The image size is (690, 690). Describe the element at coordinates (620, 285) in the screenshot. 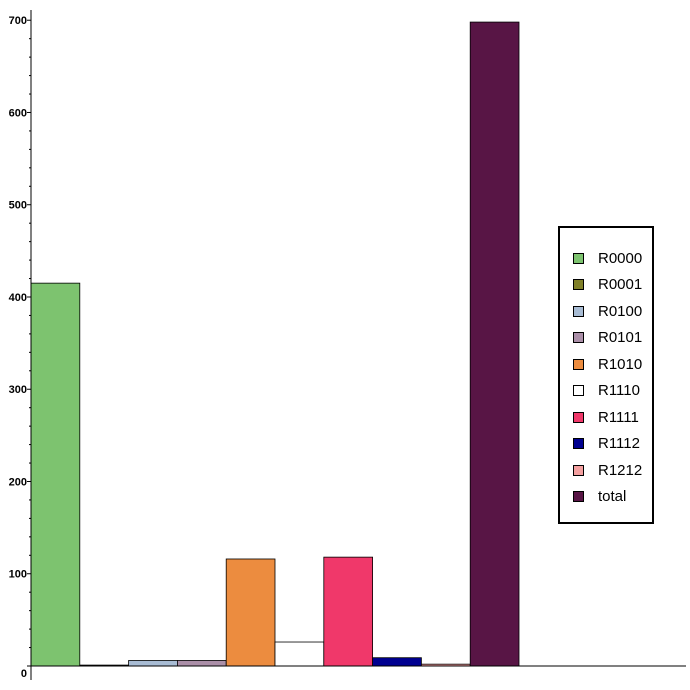

I see `legend-label: R0001` at that location.